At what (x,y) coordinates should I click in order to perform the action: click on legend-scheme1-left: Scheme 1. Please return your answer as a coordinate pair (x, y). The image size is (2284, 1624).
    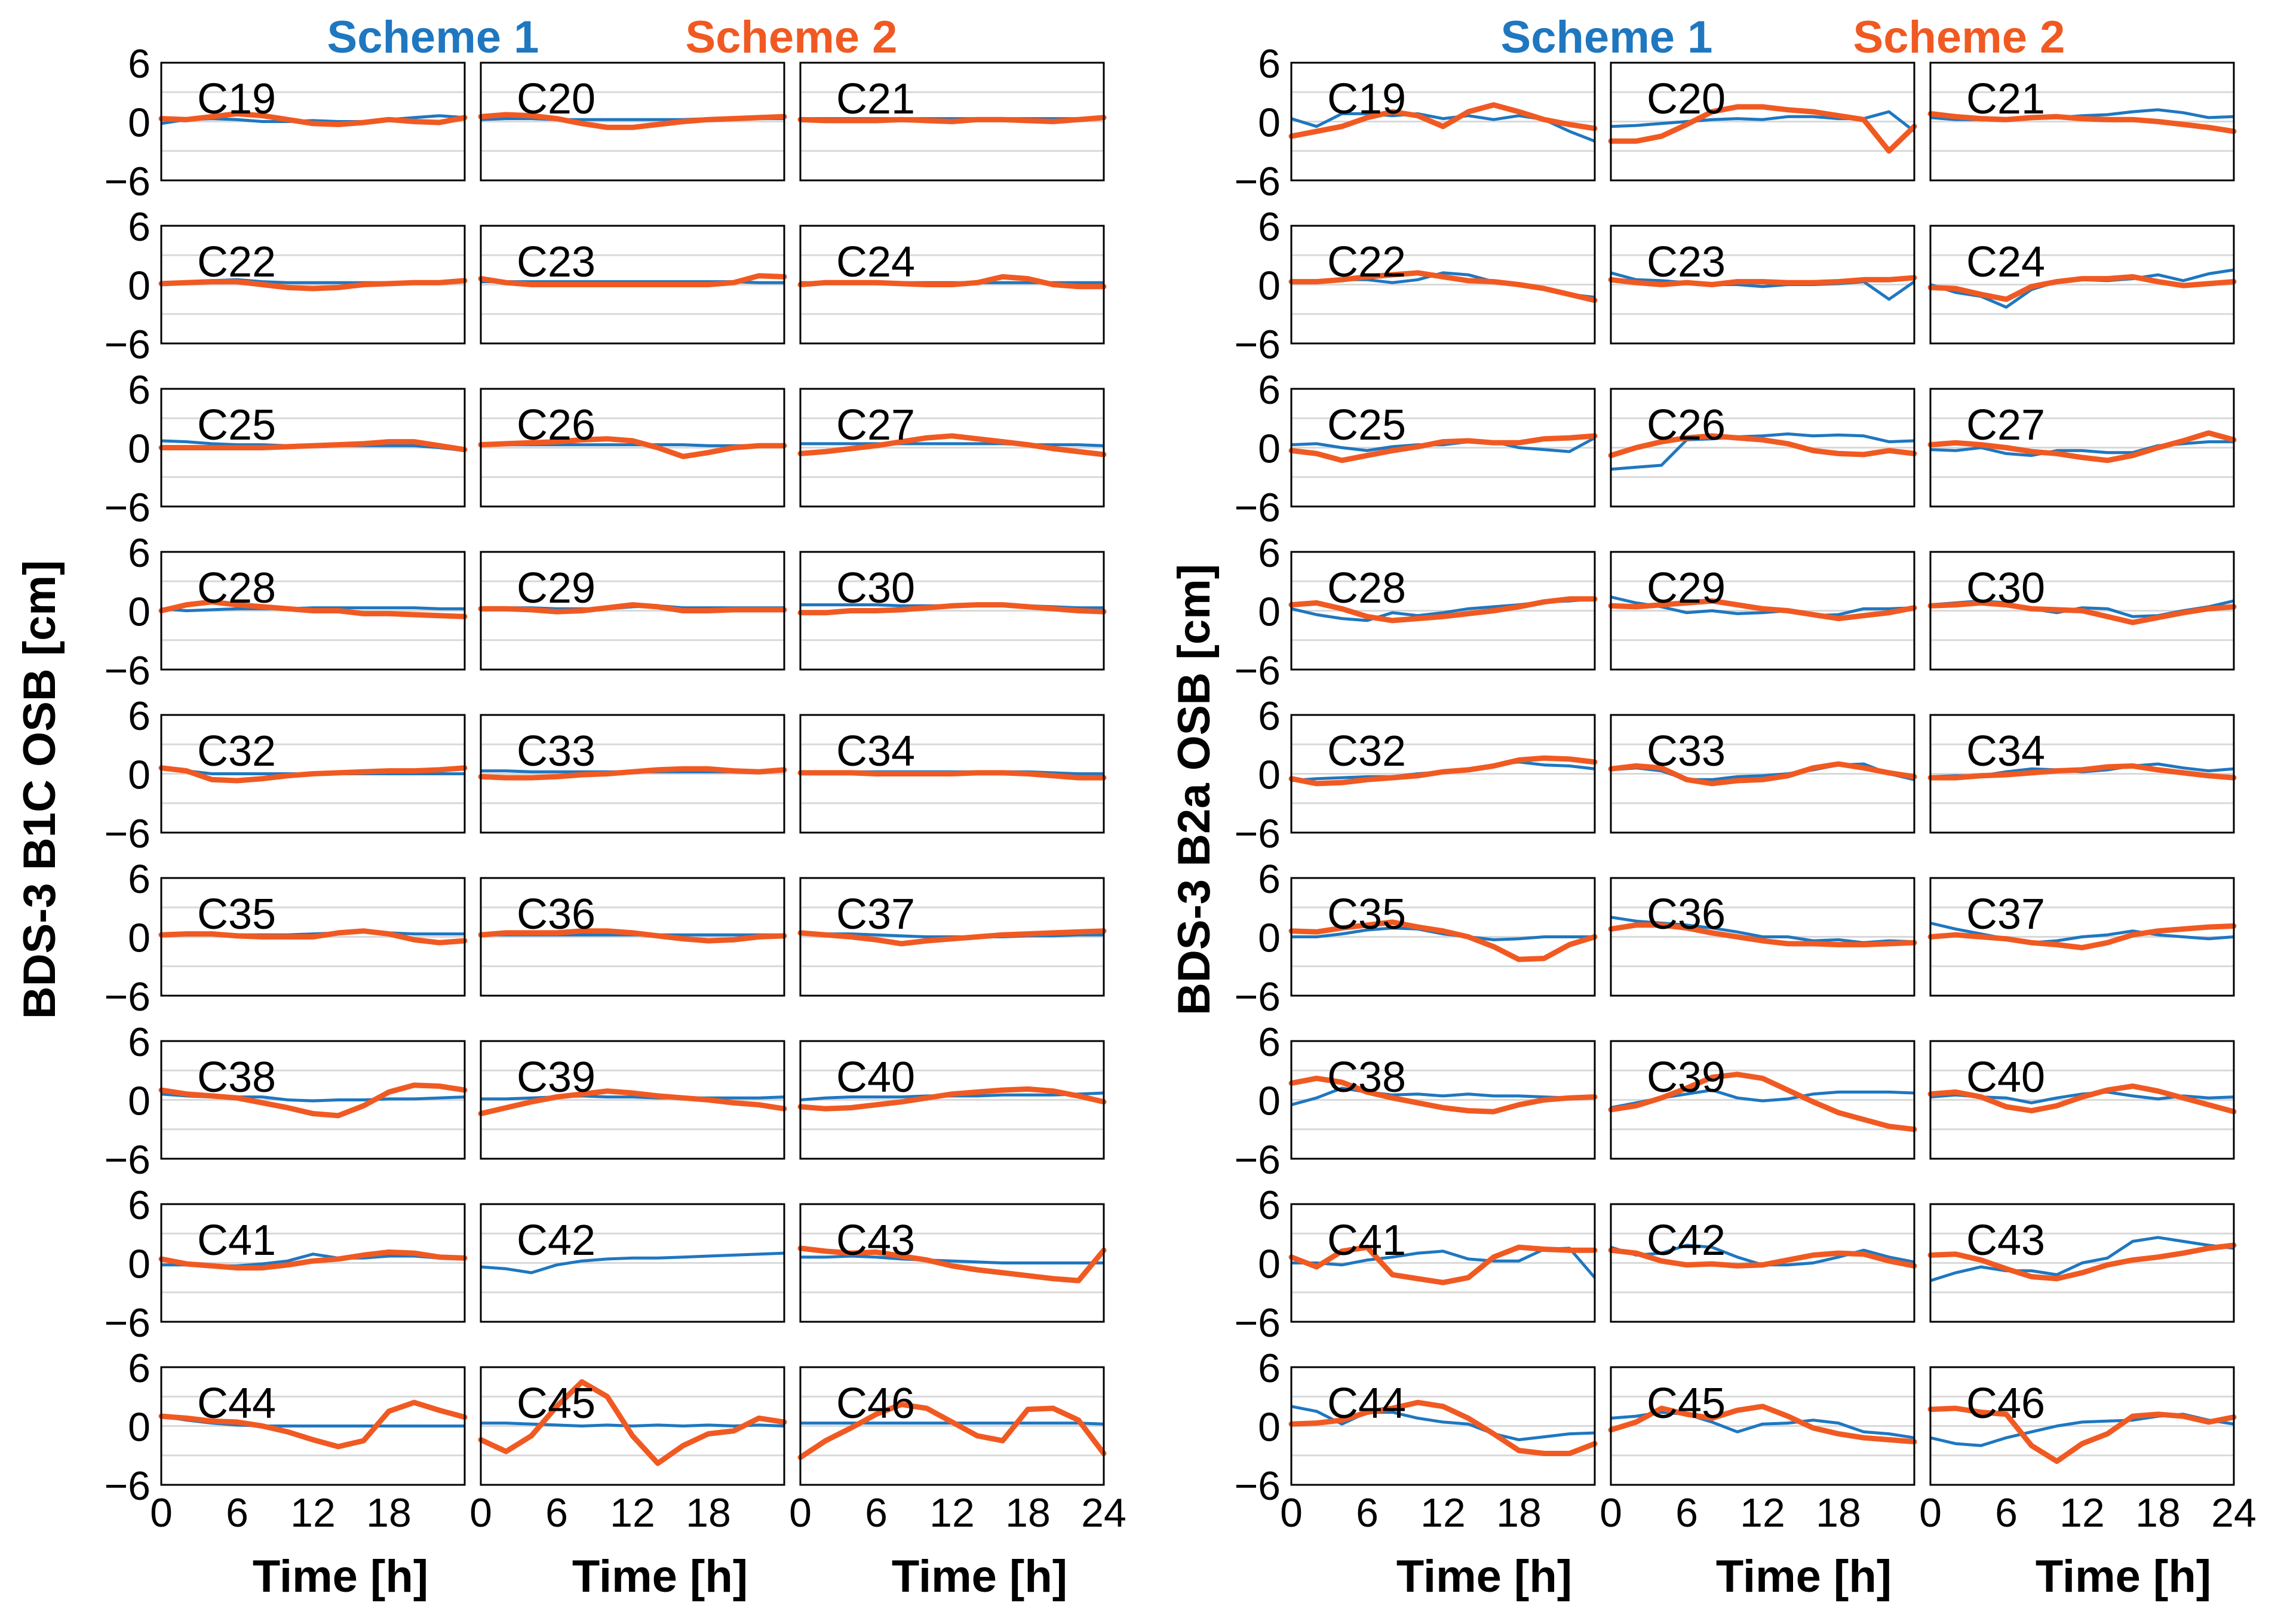
    Looking at the image, I should click on (433, 37).